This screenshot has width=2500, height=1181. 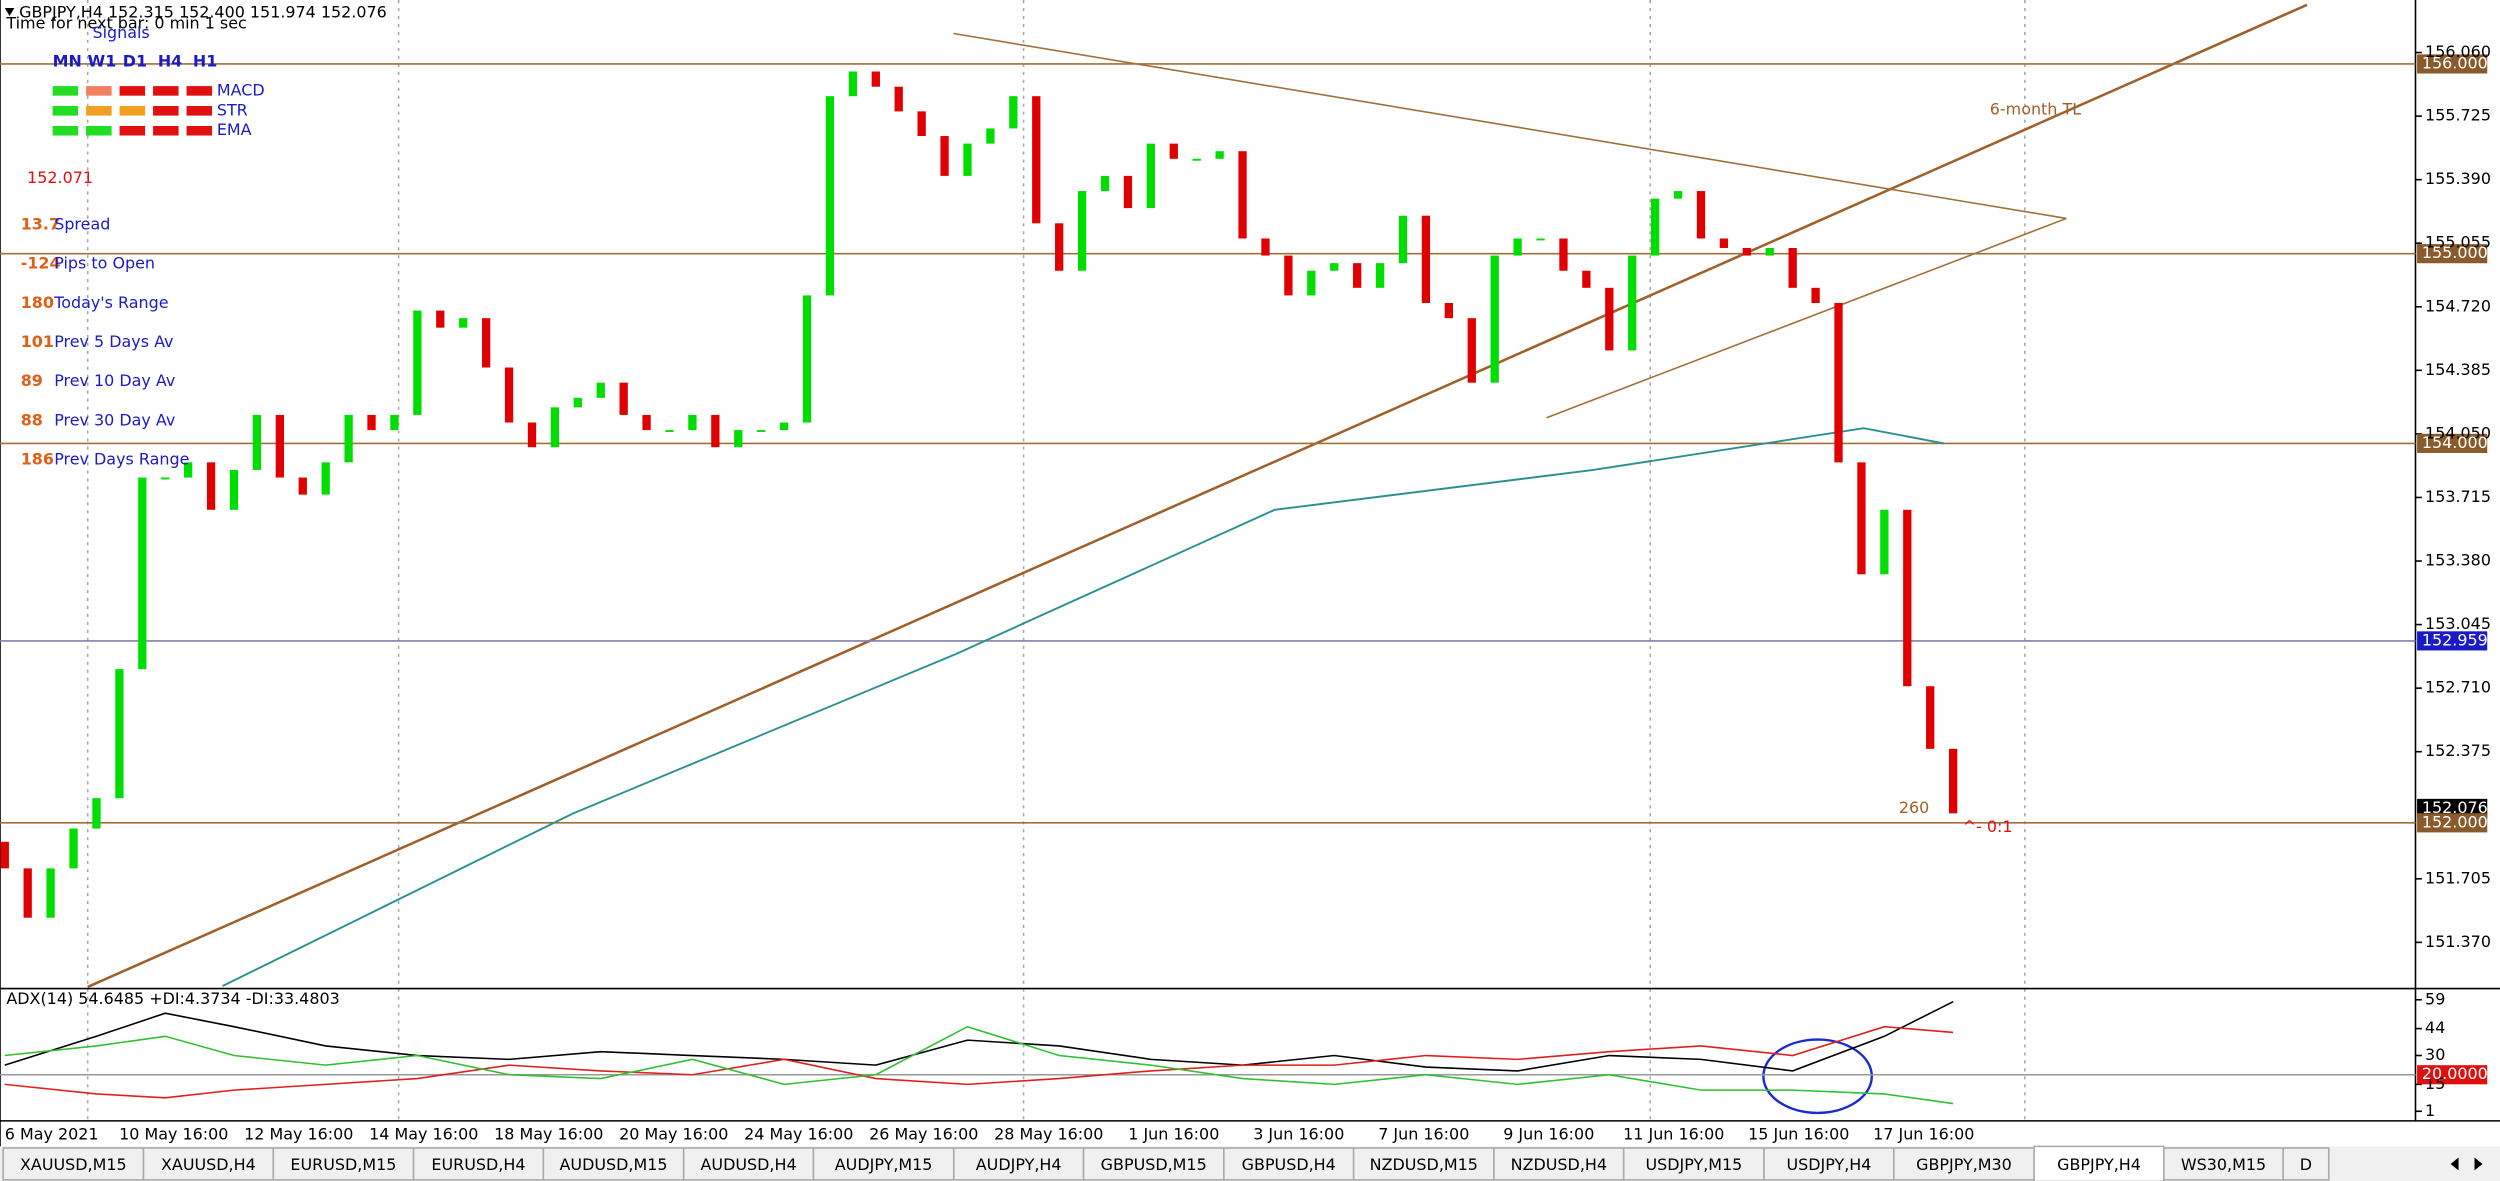 What do you see at coordinates (2430, 1110) in the screenshot?
I see `adx-tick-label: 1` at bounding box center [2430, 1110].